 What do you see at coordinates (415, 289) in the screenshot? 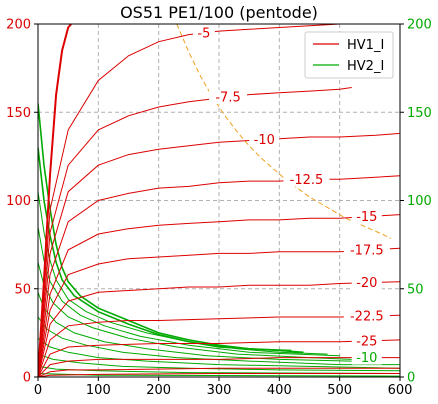
I see `y-right-tick-label: 50` at bounding box center [415, 289].